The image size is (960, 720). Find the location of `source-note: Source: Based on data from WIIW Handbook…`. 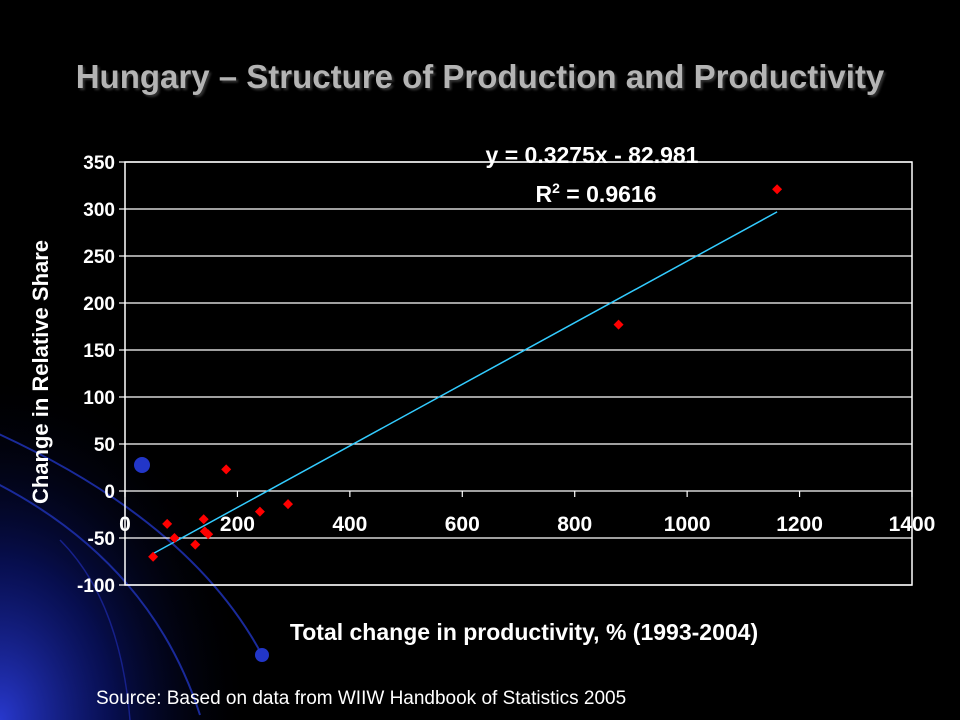

source-note: Source: Based on data from WIIW Handbook… is located at coordinates (361, 698).